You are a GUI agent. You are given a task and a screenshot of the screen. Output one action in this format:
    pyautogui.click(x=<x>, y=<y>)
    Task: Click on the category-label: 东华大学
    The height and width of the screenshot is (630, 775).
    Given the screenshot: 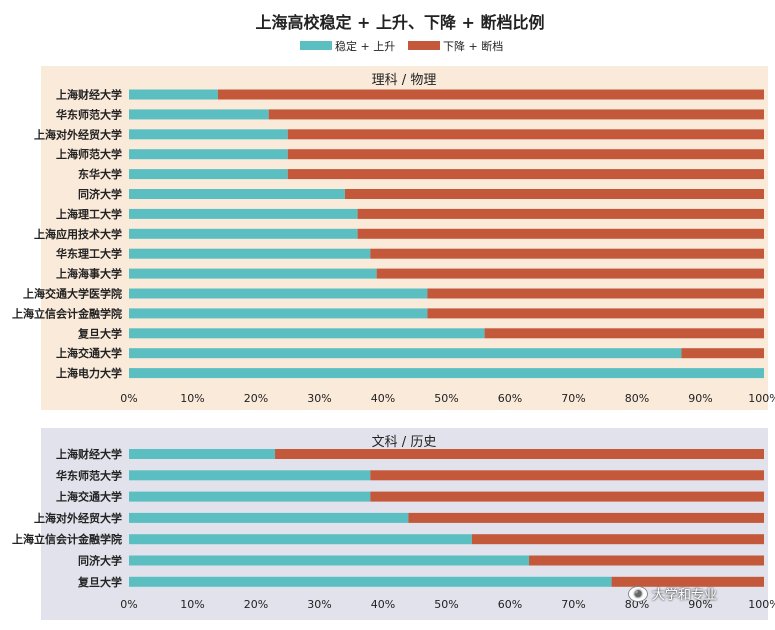 What is the action you would take?
    pyautogui.click(x=100, y=174)
    